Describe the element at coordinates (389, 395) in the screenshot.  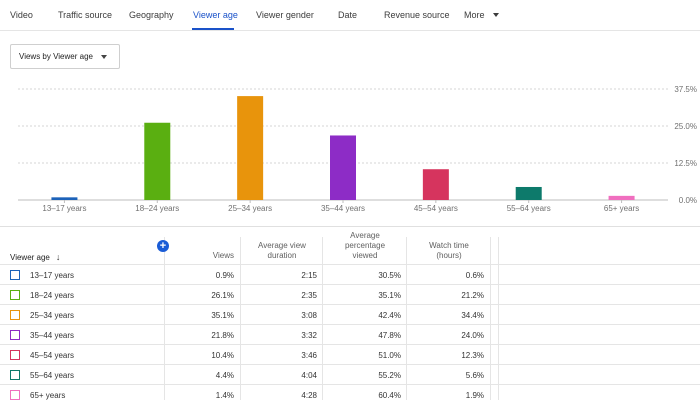
I see `row-avg-percentage: 60.4%` at that location.